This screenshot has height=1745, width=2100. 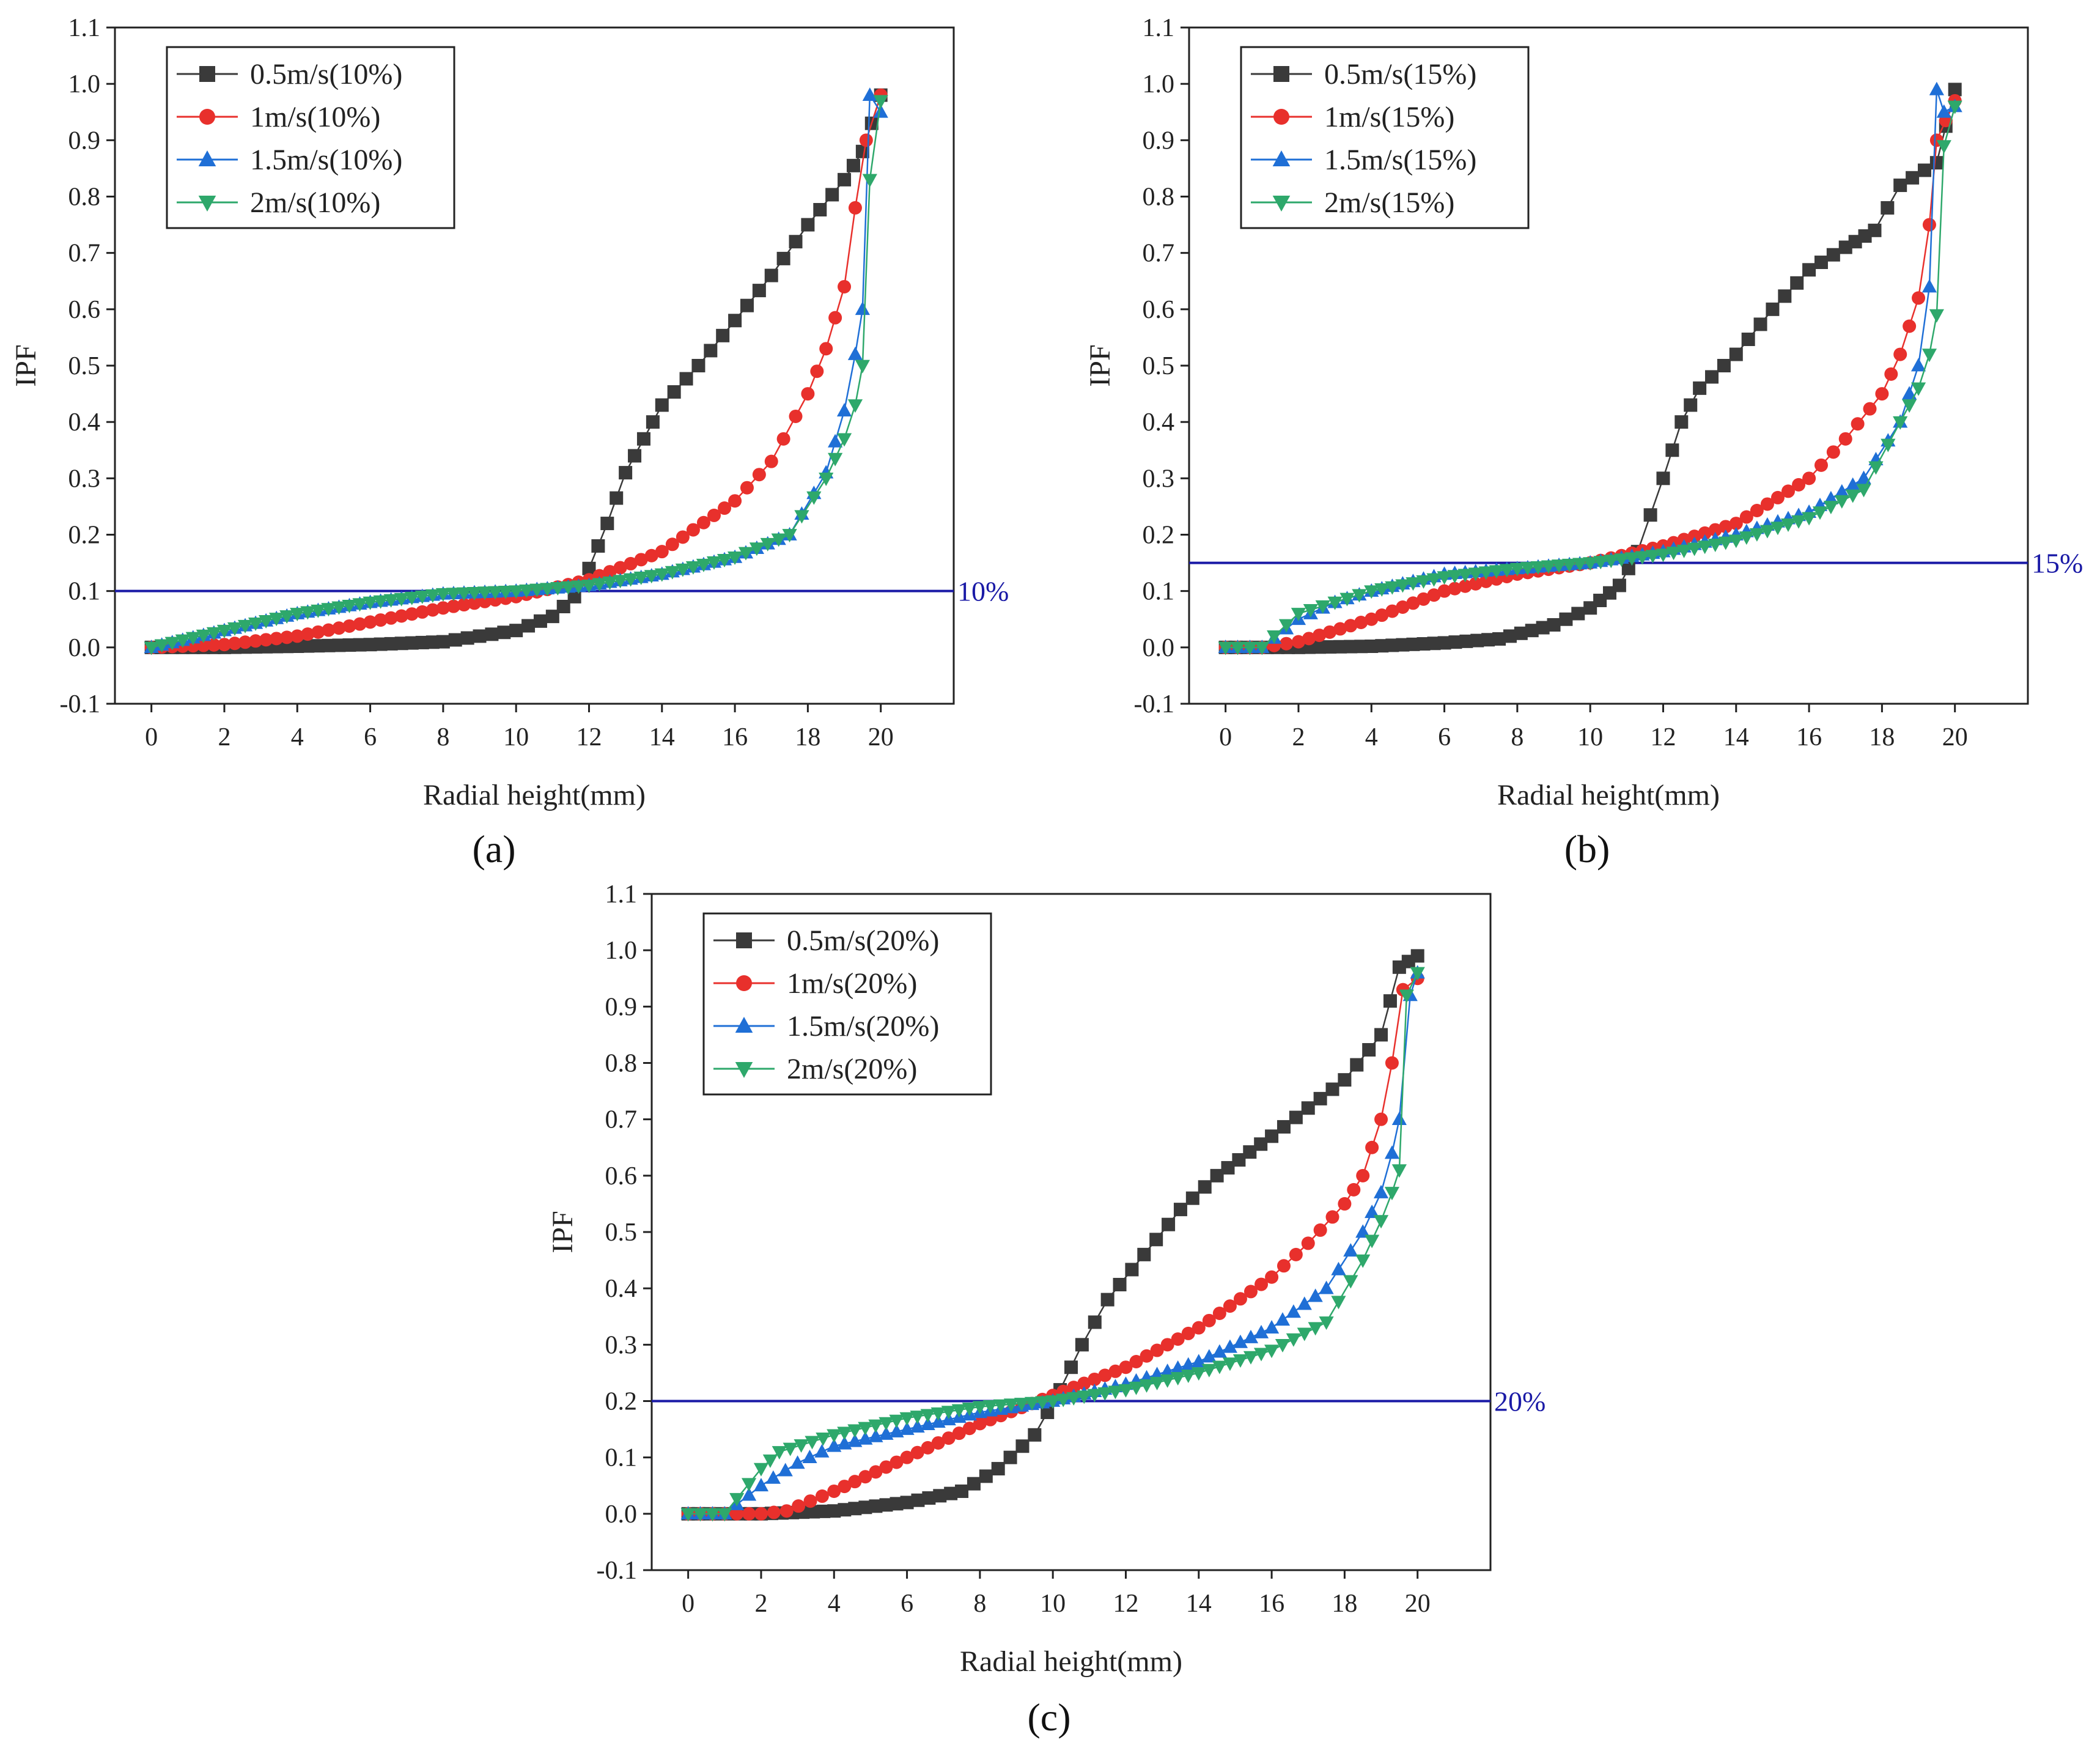 I want to click on reference-line-label: 10%, so click(x=983, y=591).